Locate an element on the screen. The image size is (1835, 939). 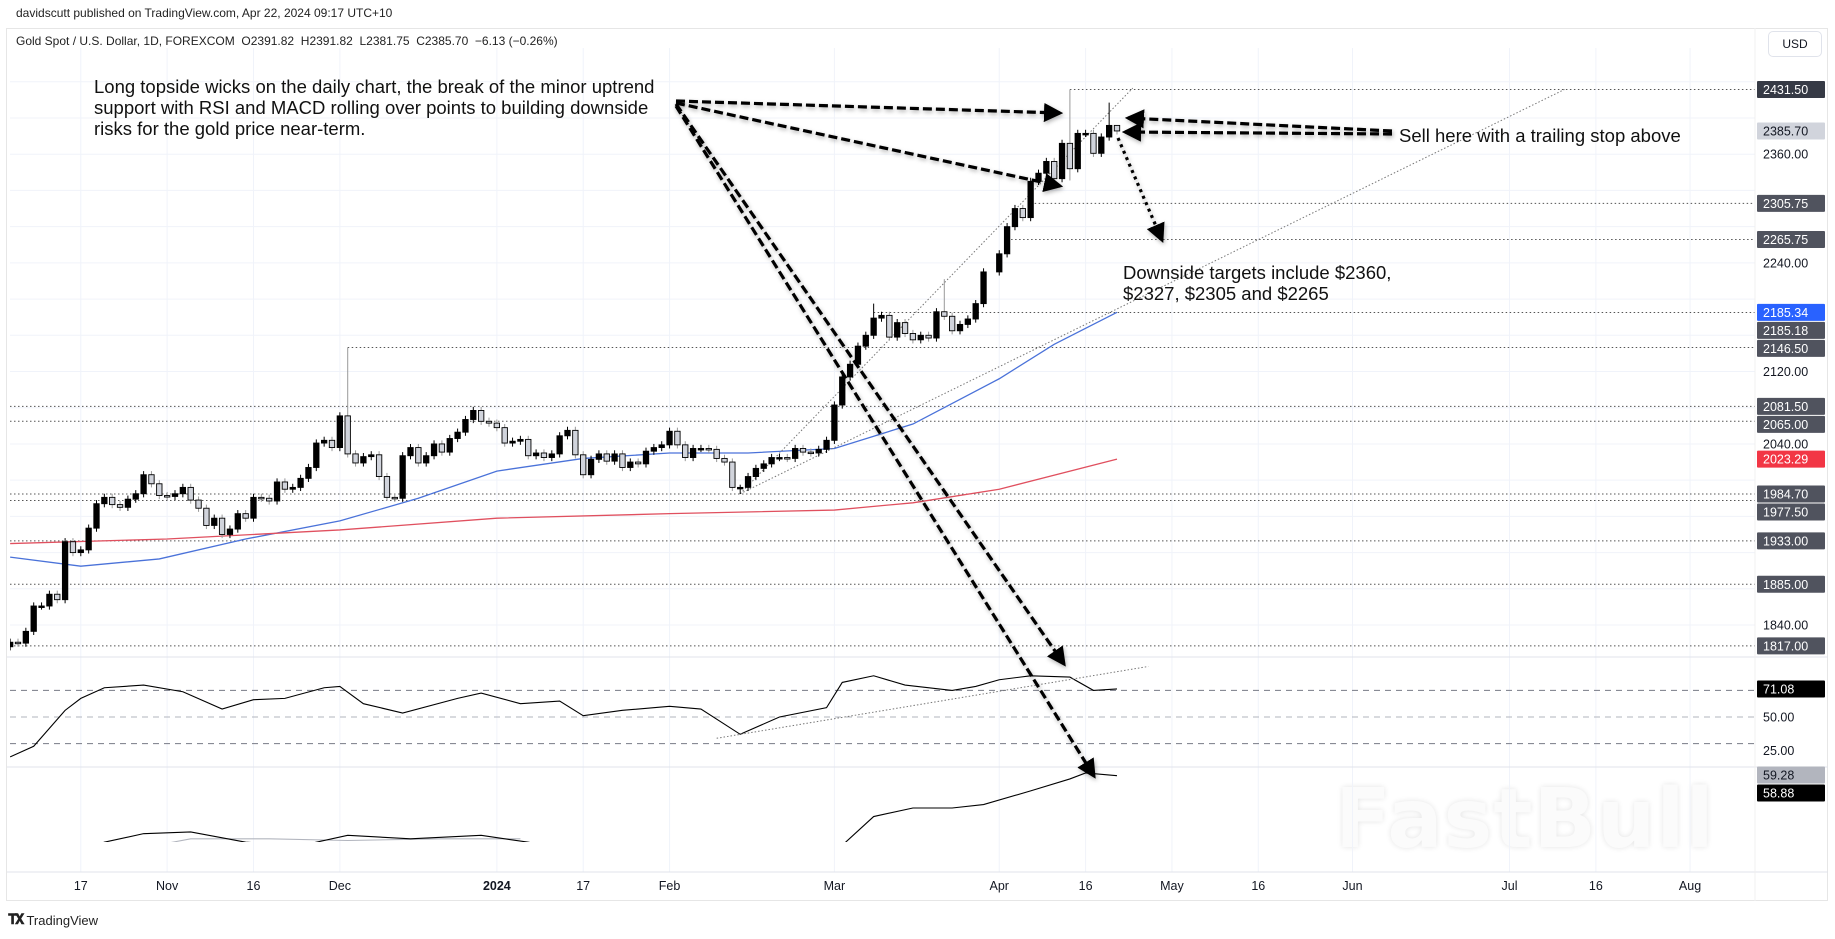
sell-note: Sell here with a trailing stop above is located at coordinates (1540, 135).